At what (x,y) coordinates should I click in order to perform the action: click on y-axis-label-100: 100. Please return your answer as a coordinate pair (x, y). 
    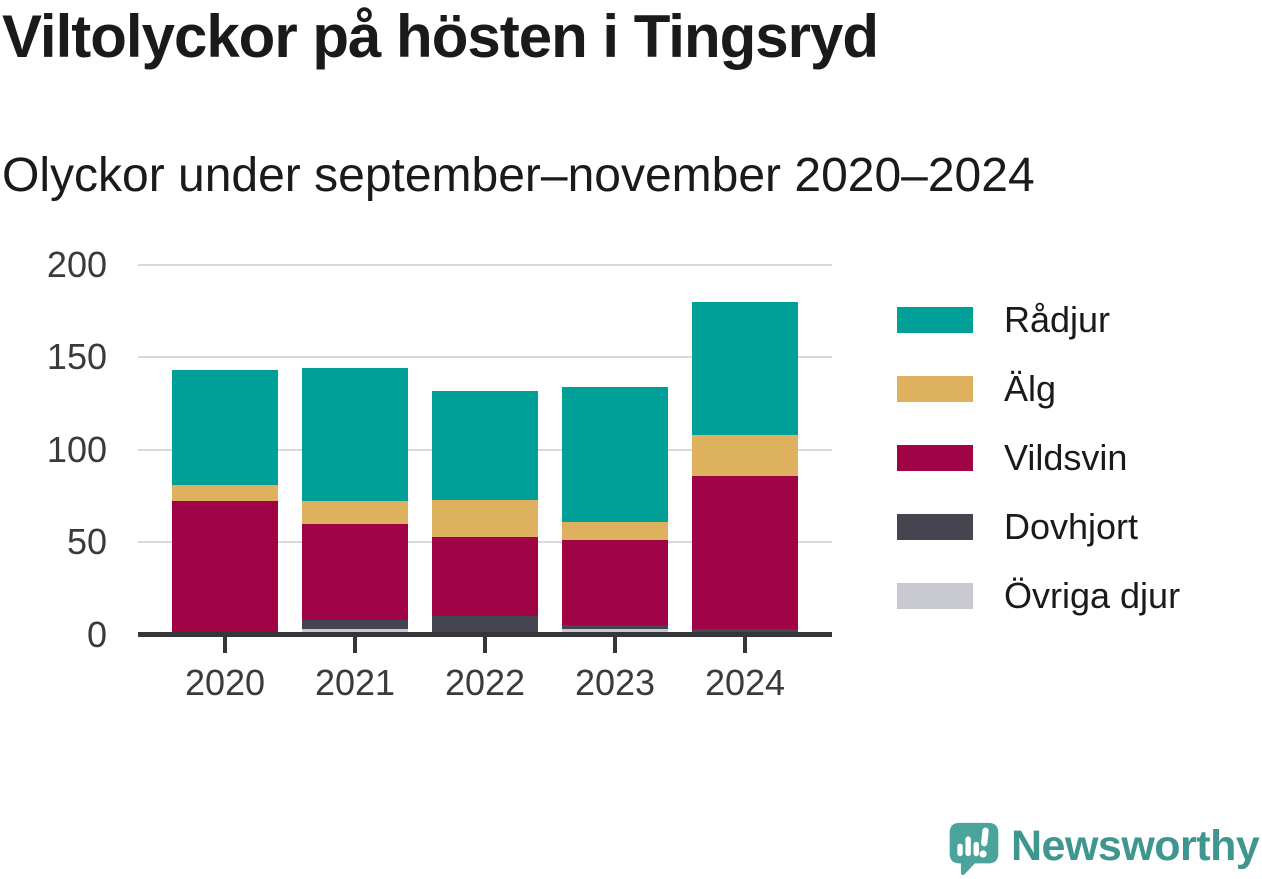
    Looking at the image, I should click on (76, 449).